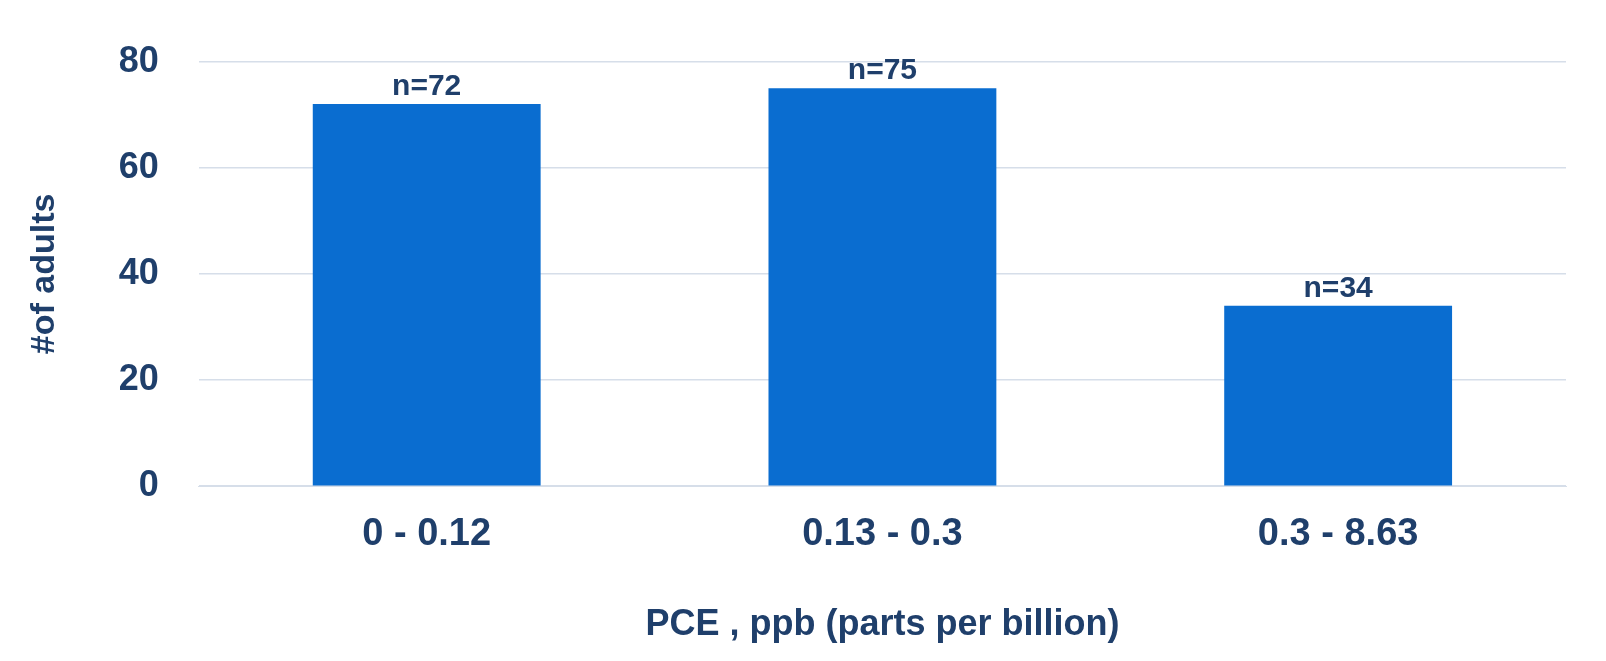  I want to click on x-axis-title: PCE , ppb (parts per billion), so click(882, 623).